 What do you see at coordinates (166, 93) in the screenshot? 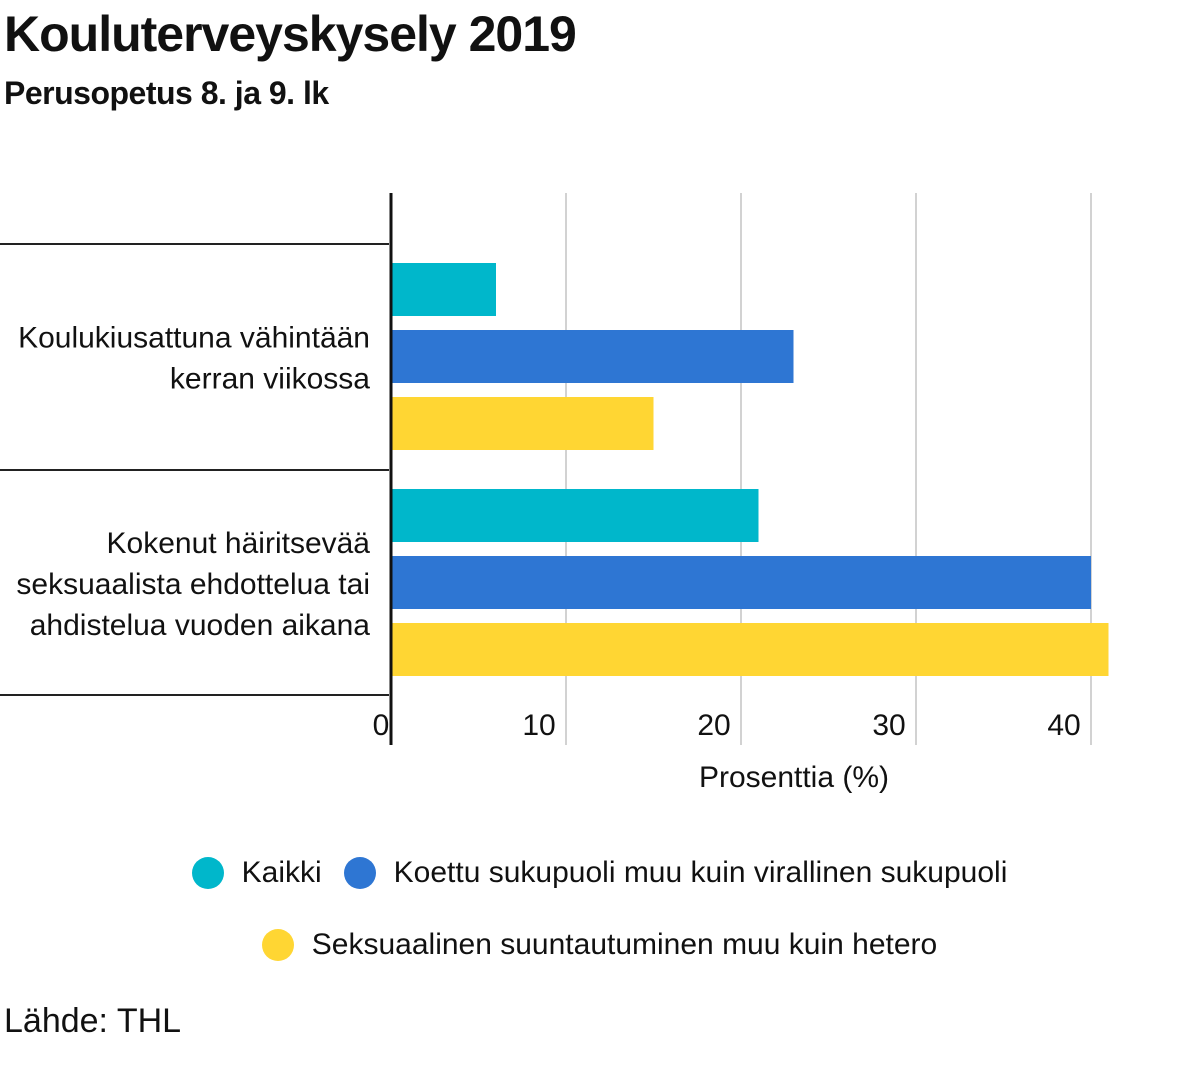
I see `chart-subtitle: Perusopetus 8. ja 9. lk` at bounding box center [166, 93].